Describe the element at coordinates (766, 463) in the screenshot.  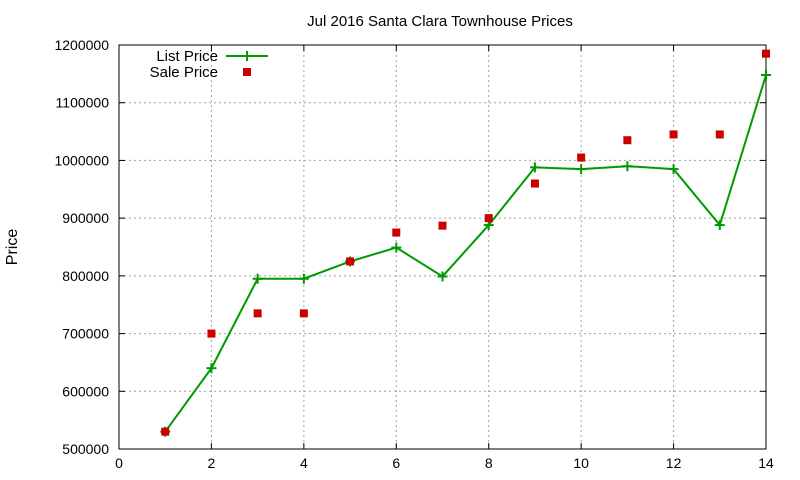
I see `x-tick-label: 14` at that location.